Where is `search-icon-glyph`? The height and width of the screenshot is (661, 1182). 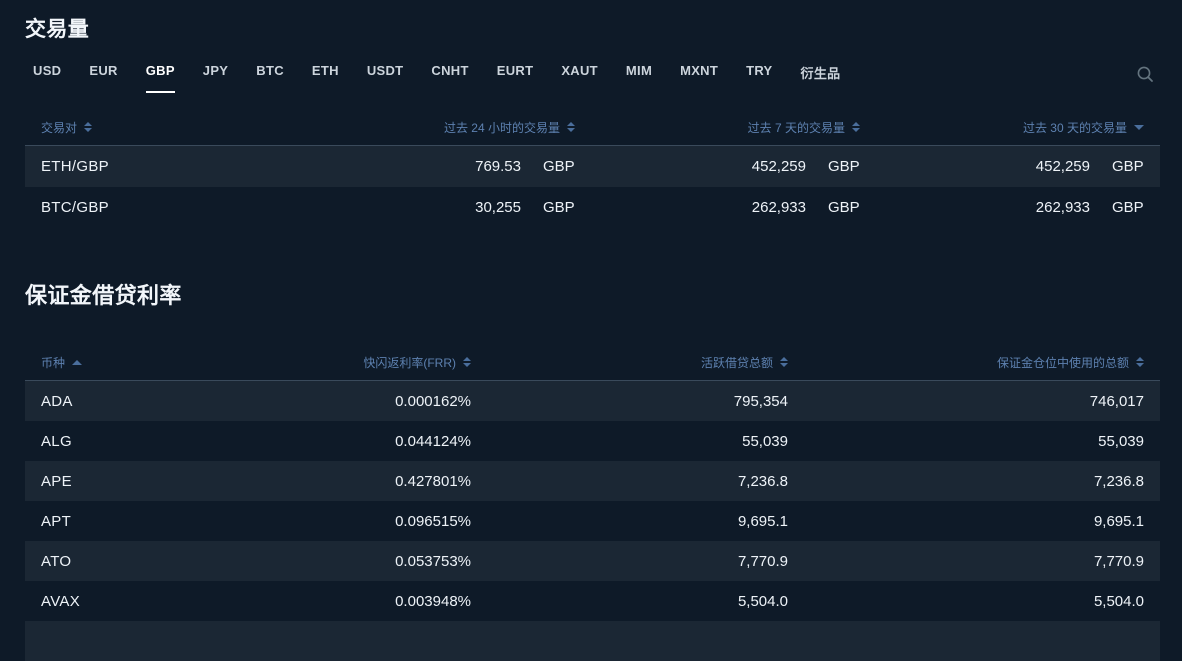
search-icon-glyph is located at coordinates (1145, 74).